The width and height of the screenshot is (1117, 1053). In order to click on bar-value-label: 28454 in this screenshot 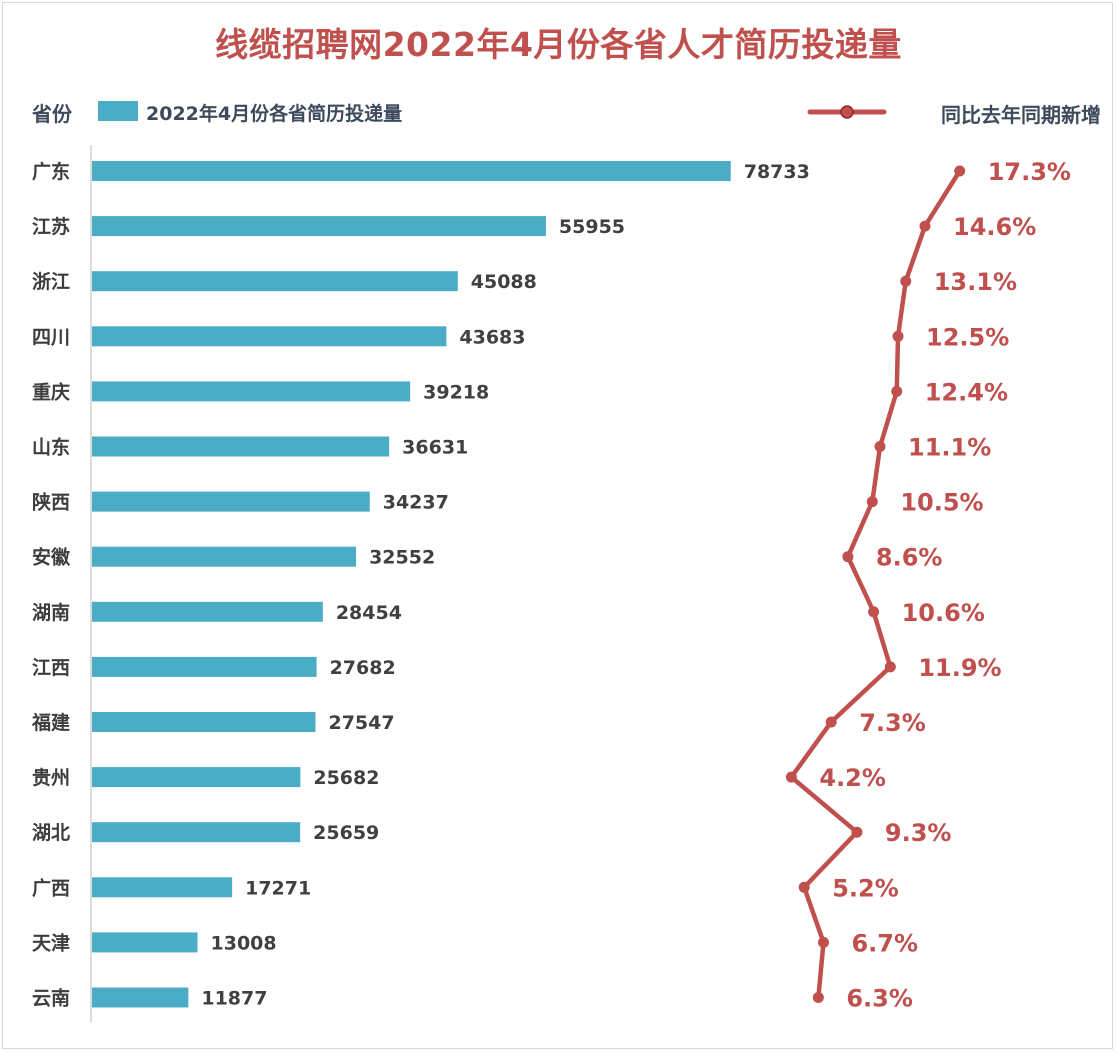, I will do `click(369, 613)`.